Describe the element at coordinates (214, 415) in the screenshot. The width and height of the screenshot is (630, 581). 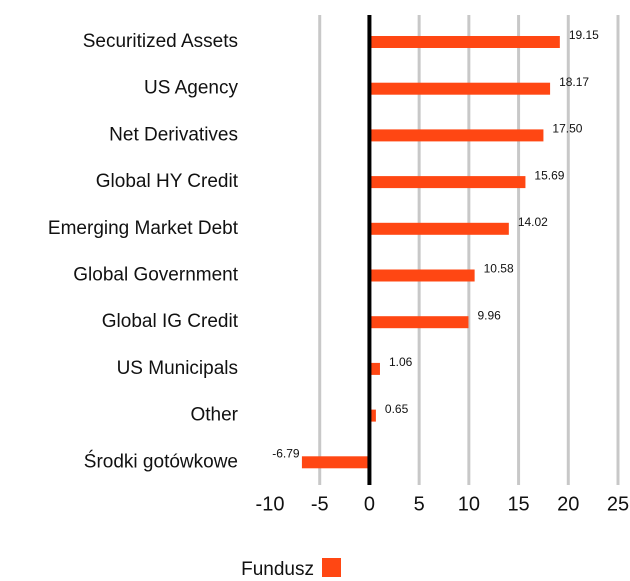
I see `category-label: Other` at that location.